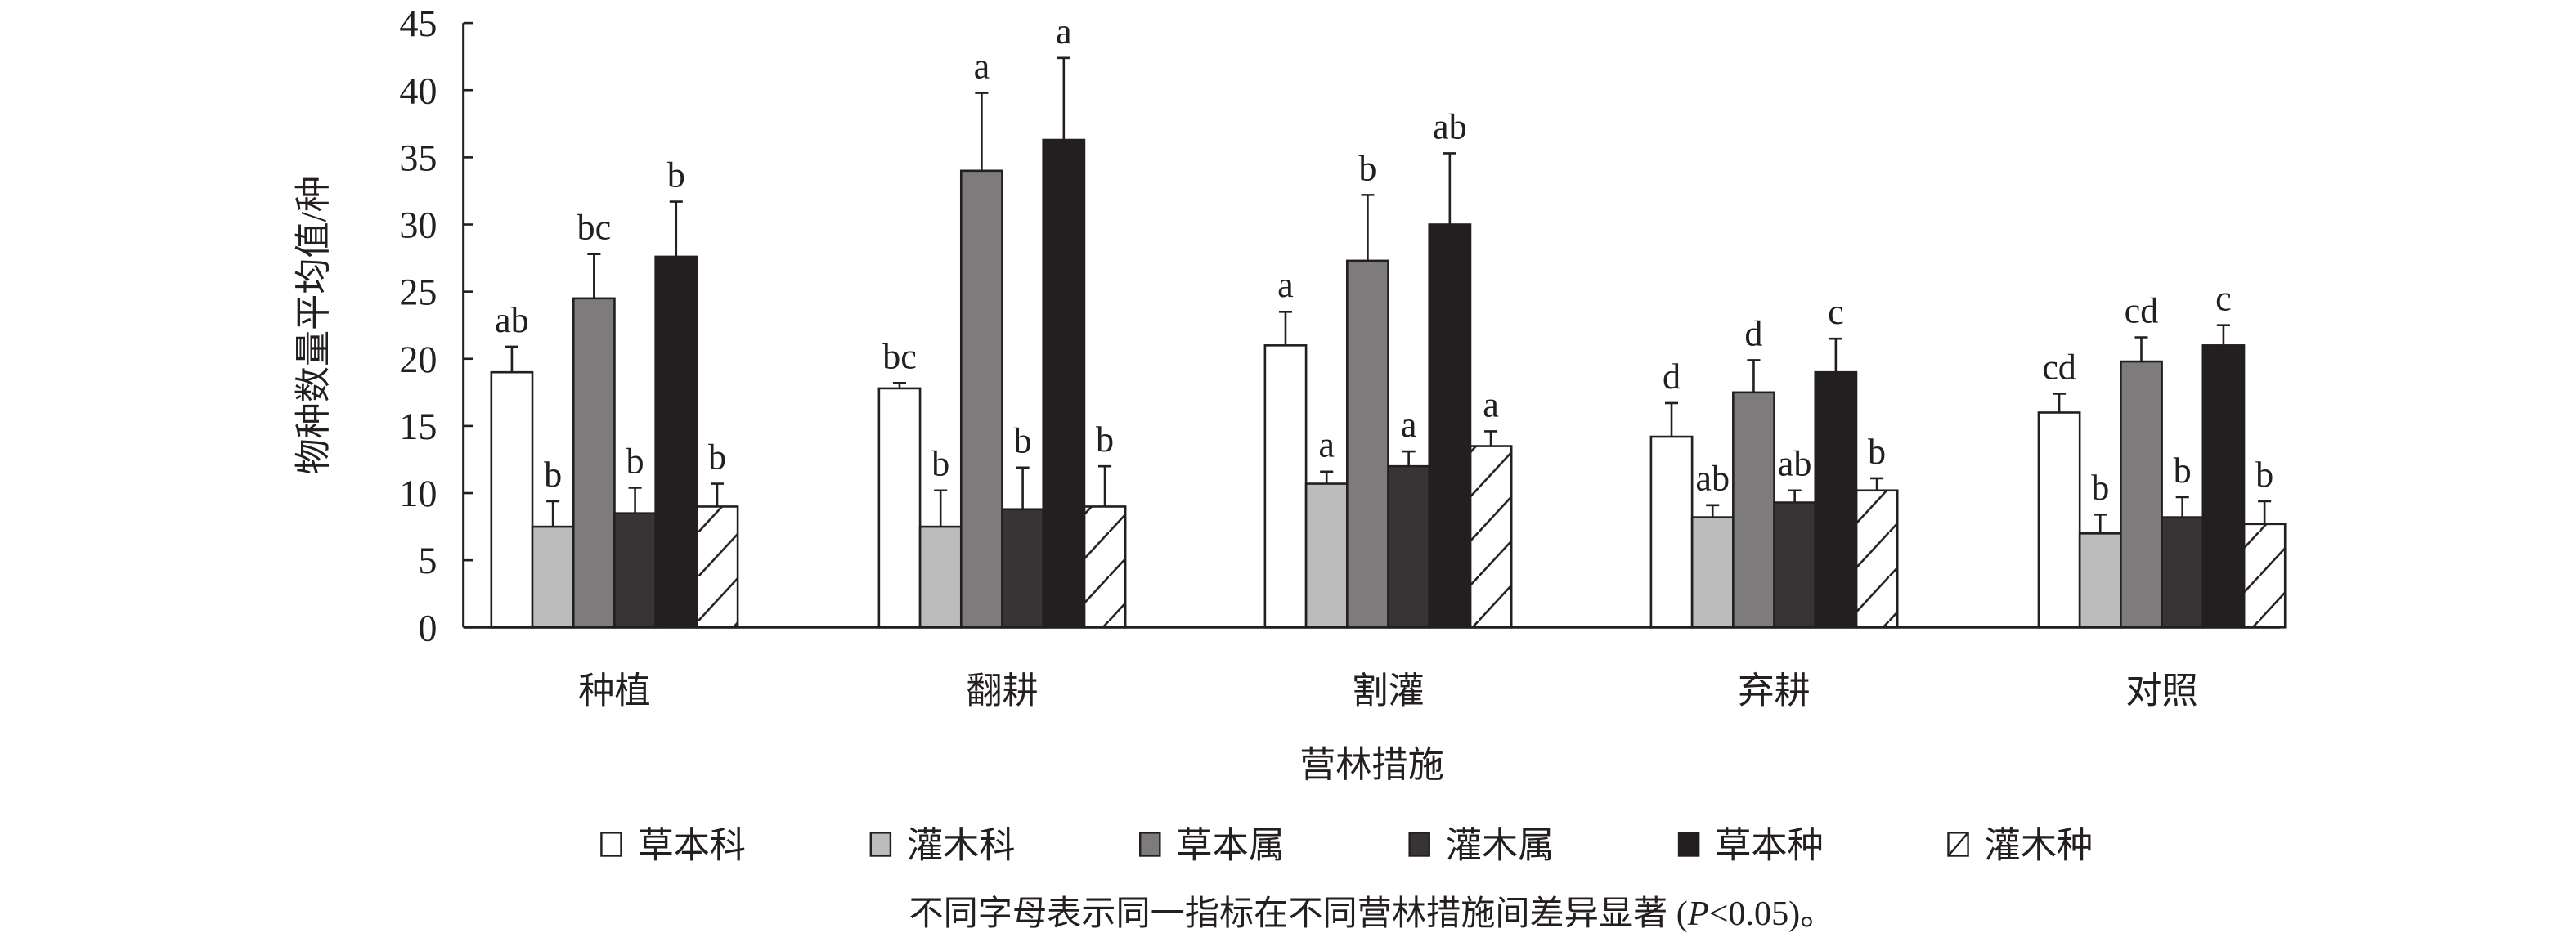 This screenshot has height=951, width=2576. Describe the element at coordinates (962, 846) in the screenshot. I see `legend-label: 灌木科` at that location.